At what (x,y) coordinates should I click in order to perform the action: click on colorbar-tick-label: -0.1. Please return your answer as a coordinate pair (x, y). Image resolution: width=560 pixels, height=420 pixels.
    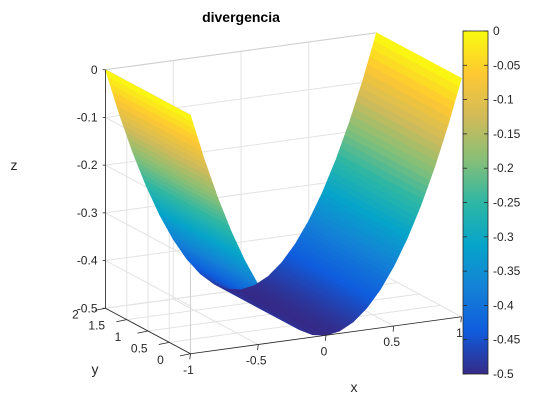
    Looking at the image, I should click on (503, 100).